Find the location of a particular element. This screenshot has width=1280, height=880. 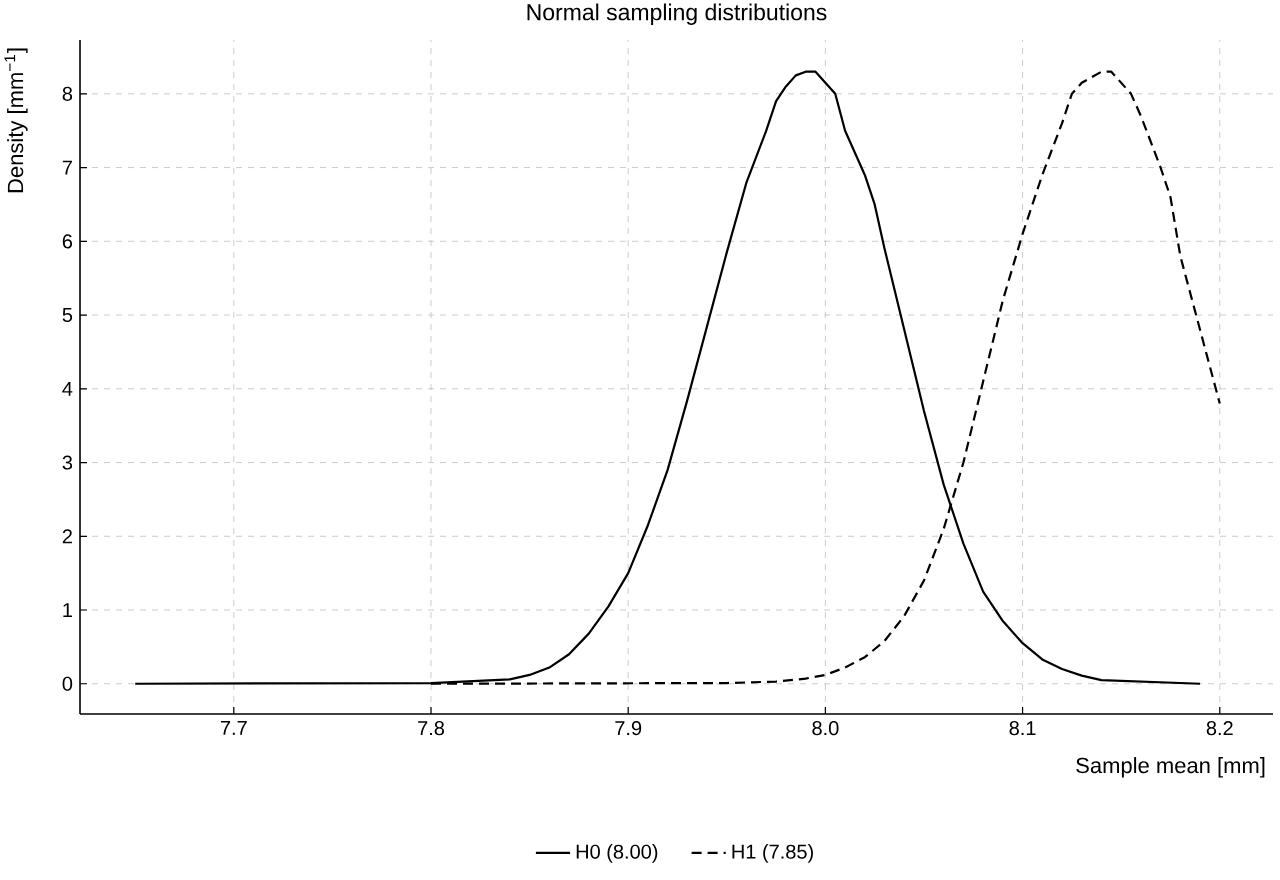

chart-title: Normal sampling distributions is located at coordinates (677, 14).